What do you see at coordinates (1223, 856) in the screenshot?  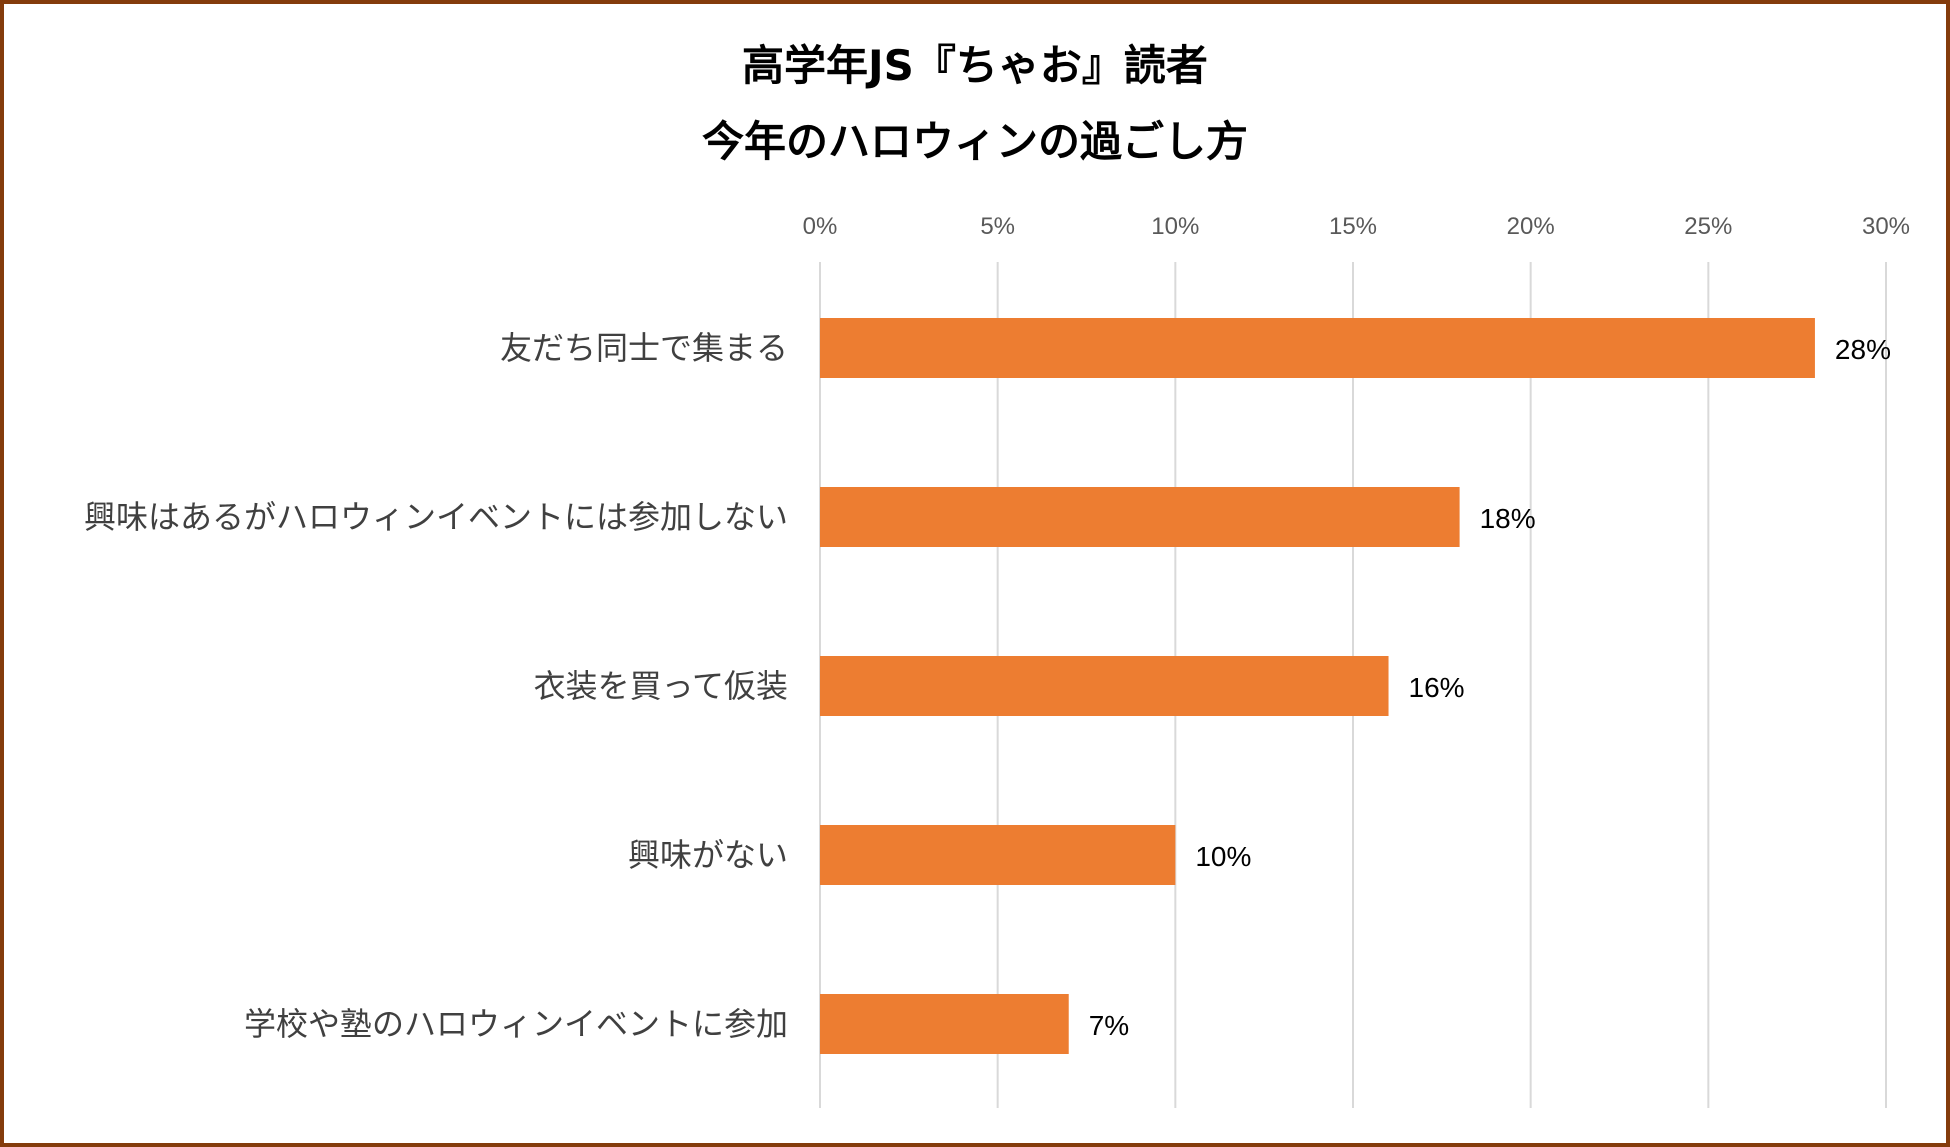 I see `data-label: 10%` at bounding box center [1223, 856].